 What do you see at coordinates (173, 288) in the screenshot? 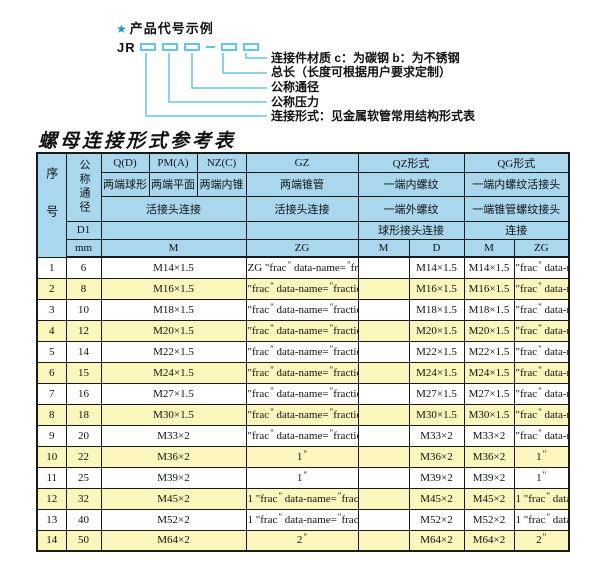
I see `cell-m: M16×1.5` at bounding box center [173, 288].